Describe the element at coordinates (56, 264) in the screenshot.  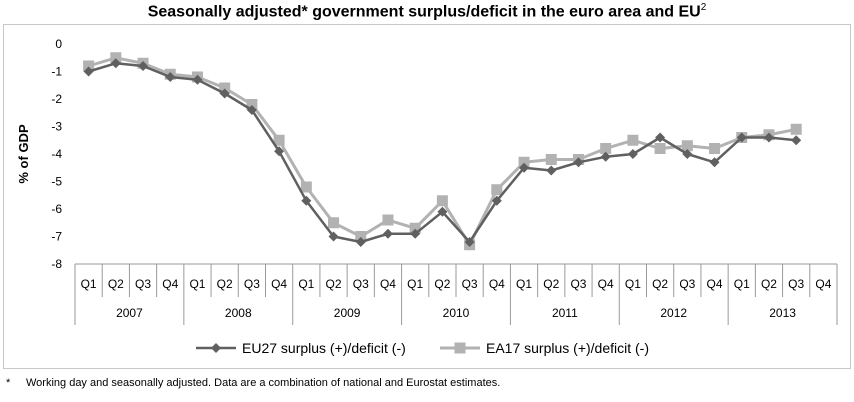
I see `y-tick-label: -8` at that location.